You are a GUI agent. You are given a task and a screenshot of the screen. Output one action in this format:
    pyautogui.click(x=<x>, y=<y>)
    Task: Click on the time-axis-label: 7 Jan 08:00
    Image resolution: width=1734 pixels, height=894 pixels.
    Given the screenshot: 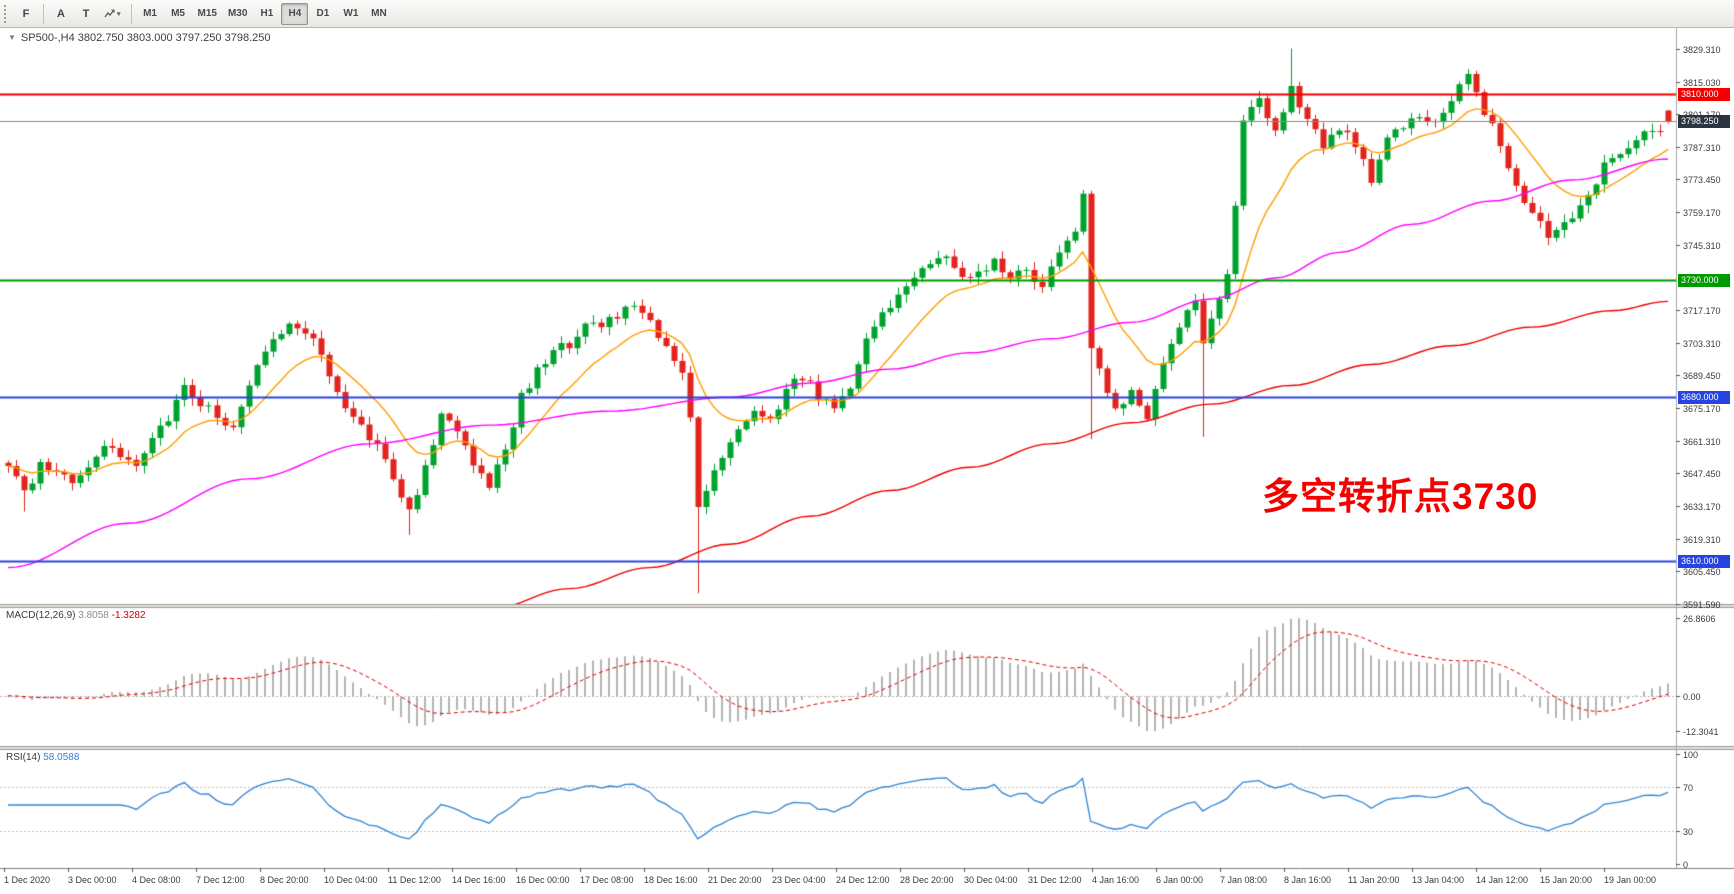 What is the action you would take?
    pyautogui.click(x=1244, y=880)
    